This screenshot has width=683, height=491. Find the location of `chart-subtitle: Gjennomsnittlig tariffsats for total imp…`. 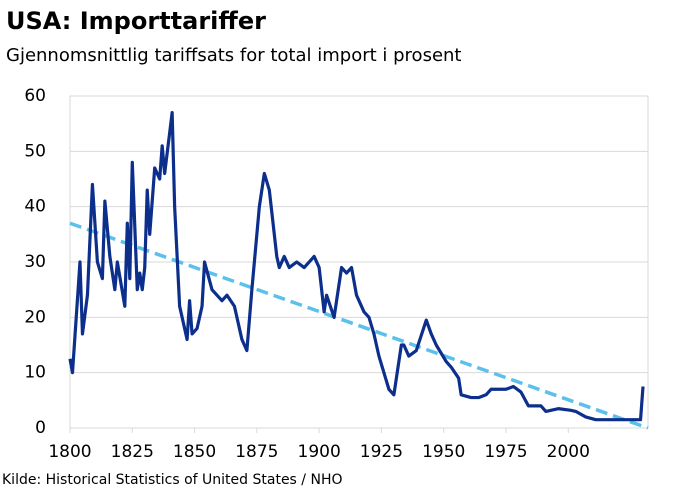

chart-subtitle: Gjennomsnittlig tariffsats for total imp… is located at coordinates (233, 55).